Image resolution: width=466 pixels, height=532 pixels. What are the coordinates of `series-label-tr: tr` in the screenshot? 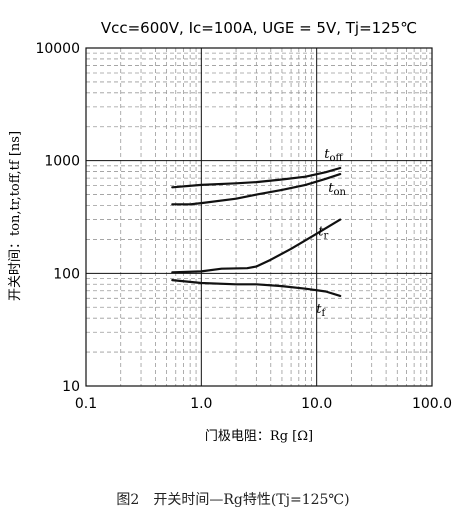 It's located at (323, 233).